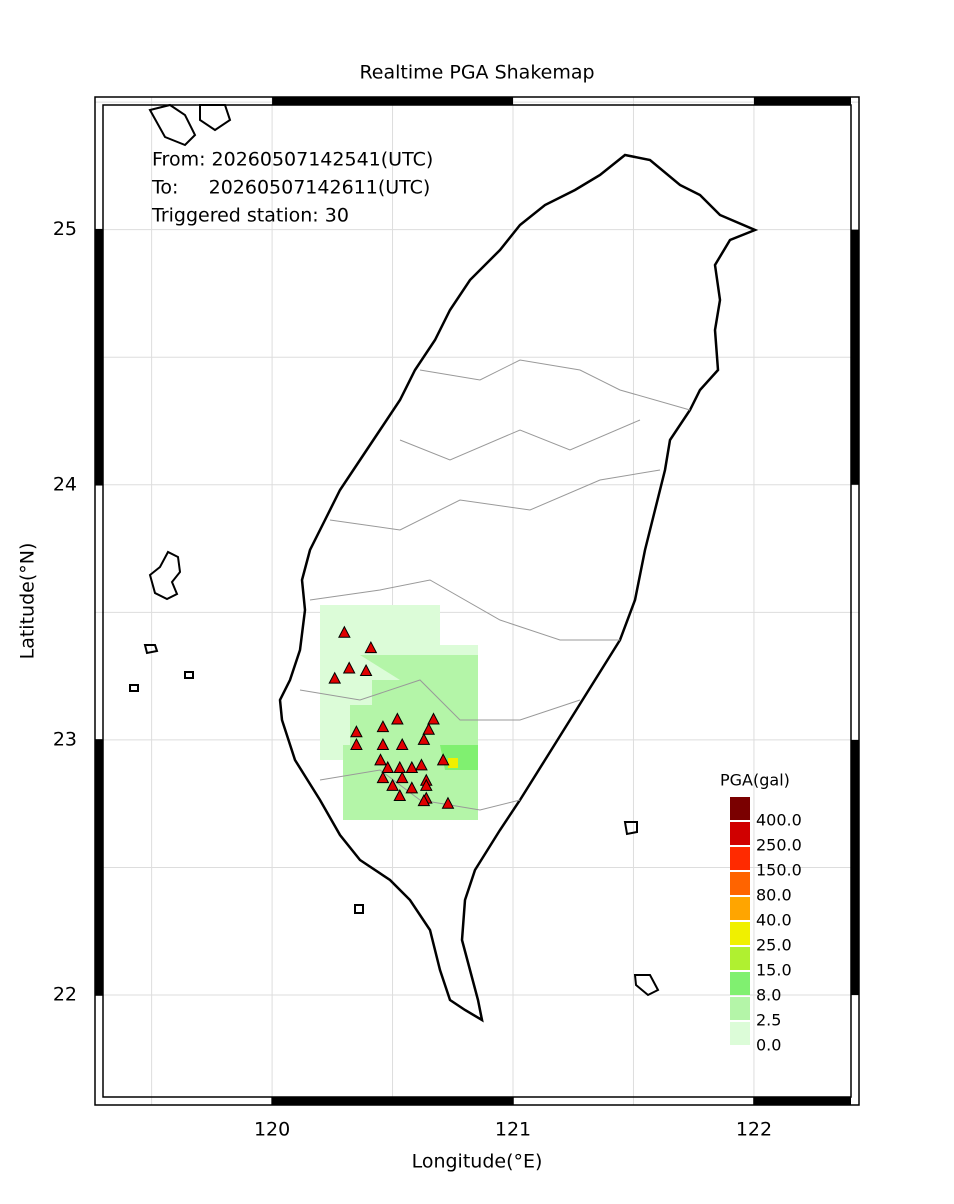 This screenshot has height=1204, width=954. I want to click on annotation: To: 20260507142611(UTC), so click(290, 188).